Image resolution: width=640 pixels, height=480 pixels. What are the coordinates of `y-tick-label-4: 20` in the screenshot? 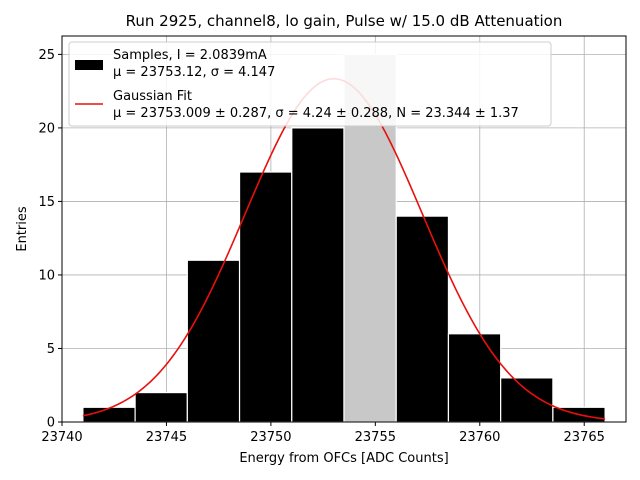 It's located at (46, 128).